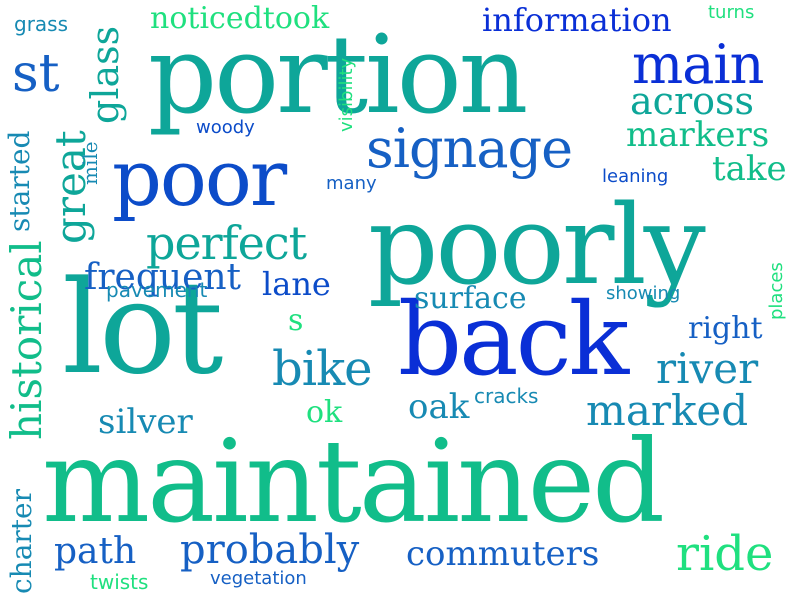  I want to click on word-turns: mile, so click(90, 163).